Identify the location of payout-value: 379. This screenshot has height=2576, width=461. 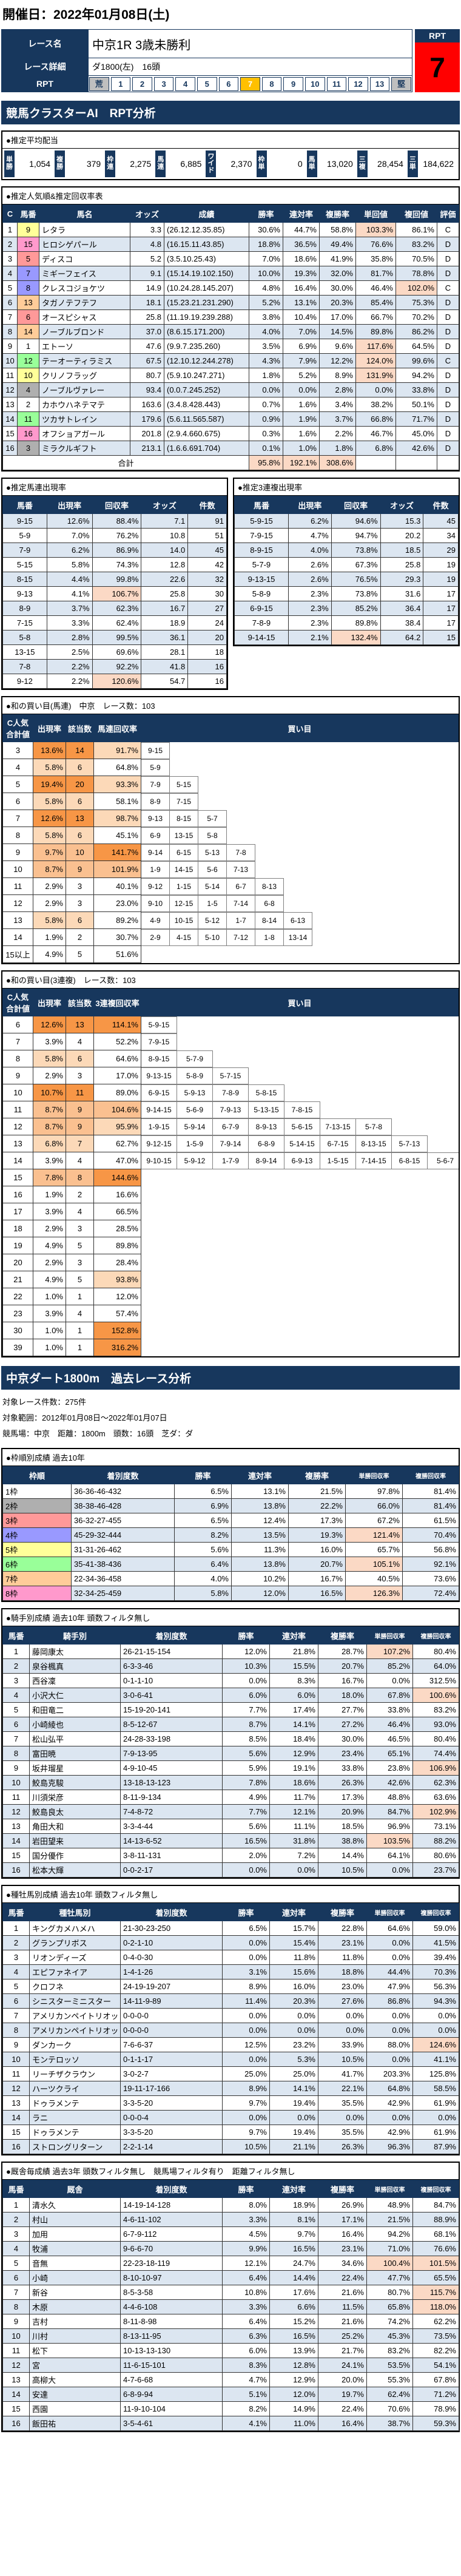
(94, 164).